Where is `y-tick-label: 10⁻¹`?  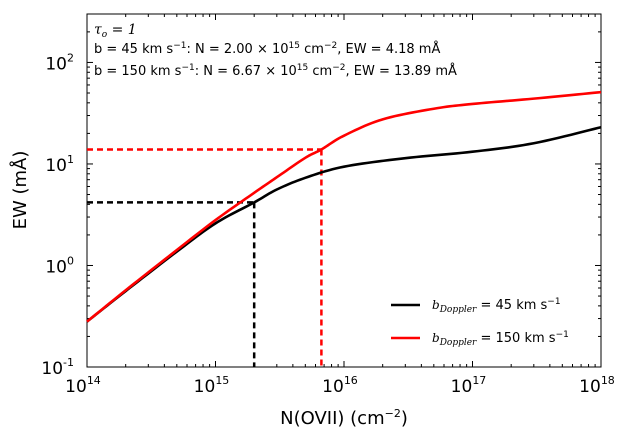 y-tick-label: 10⁻¹ is located at coordinates (57, 367).